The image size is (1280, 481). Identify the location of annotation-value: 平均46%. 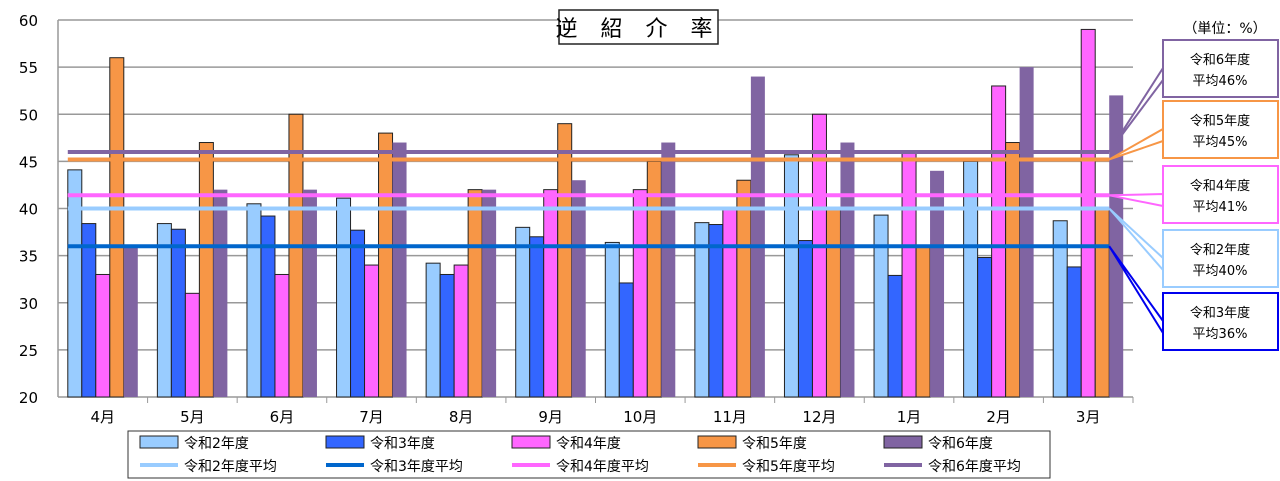
(1220, 81).